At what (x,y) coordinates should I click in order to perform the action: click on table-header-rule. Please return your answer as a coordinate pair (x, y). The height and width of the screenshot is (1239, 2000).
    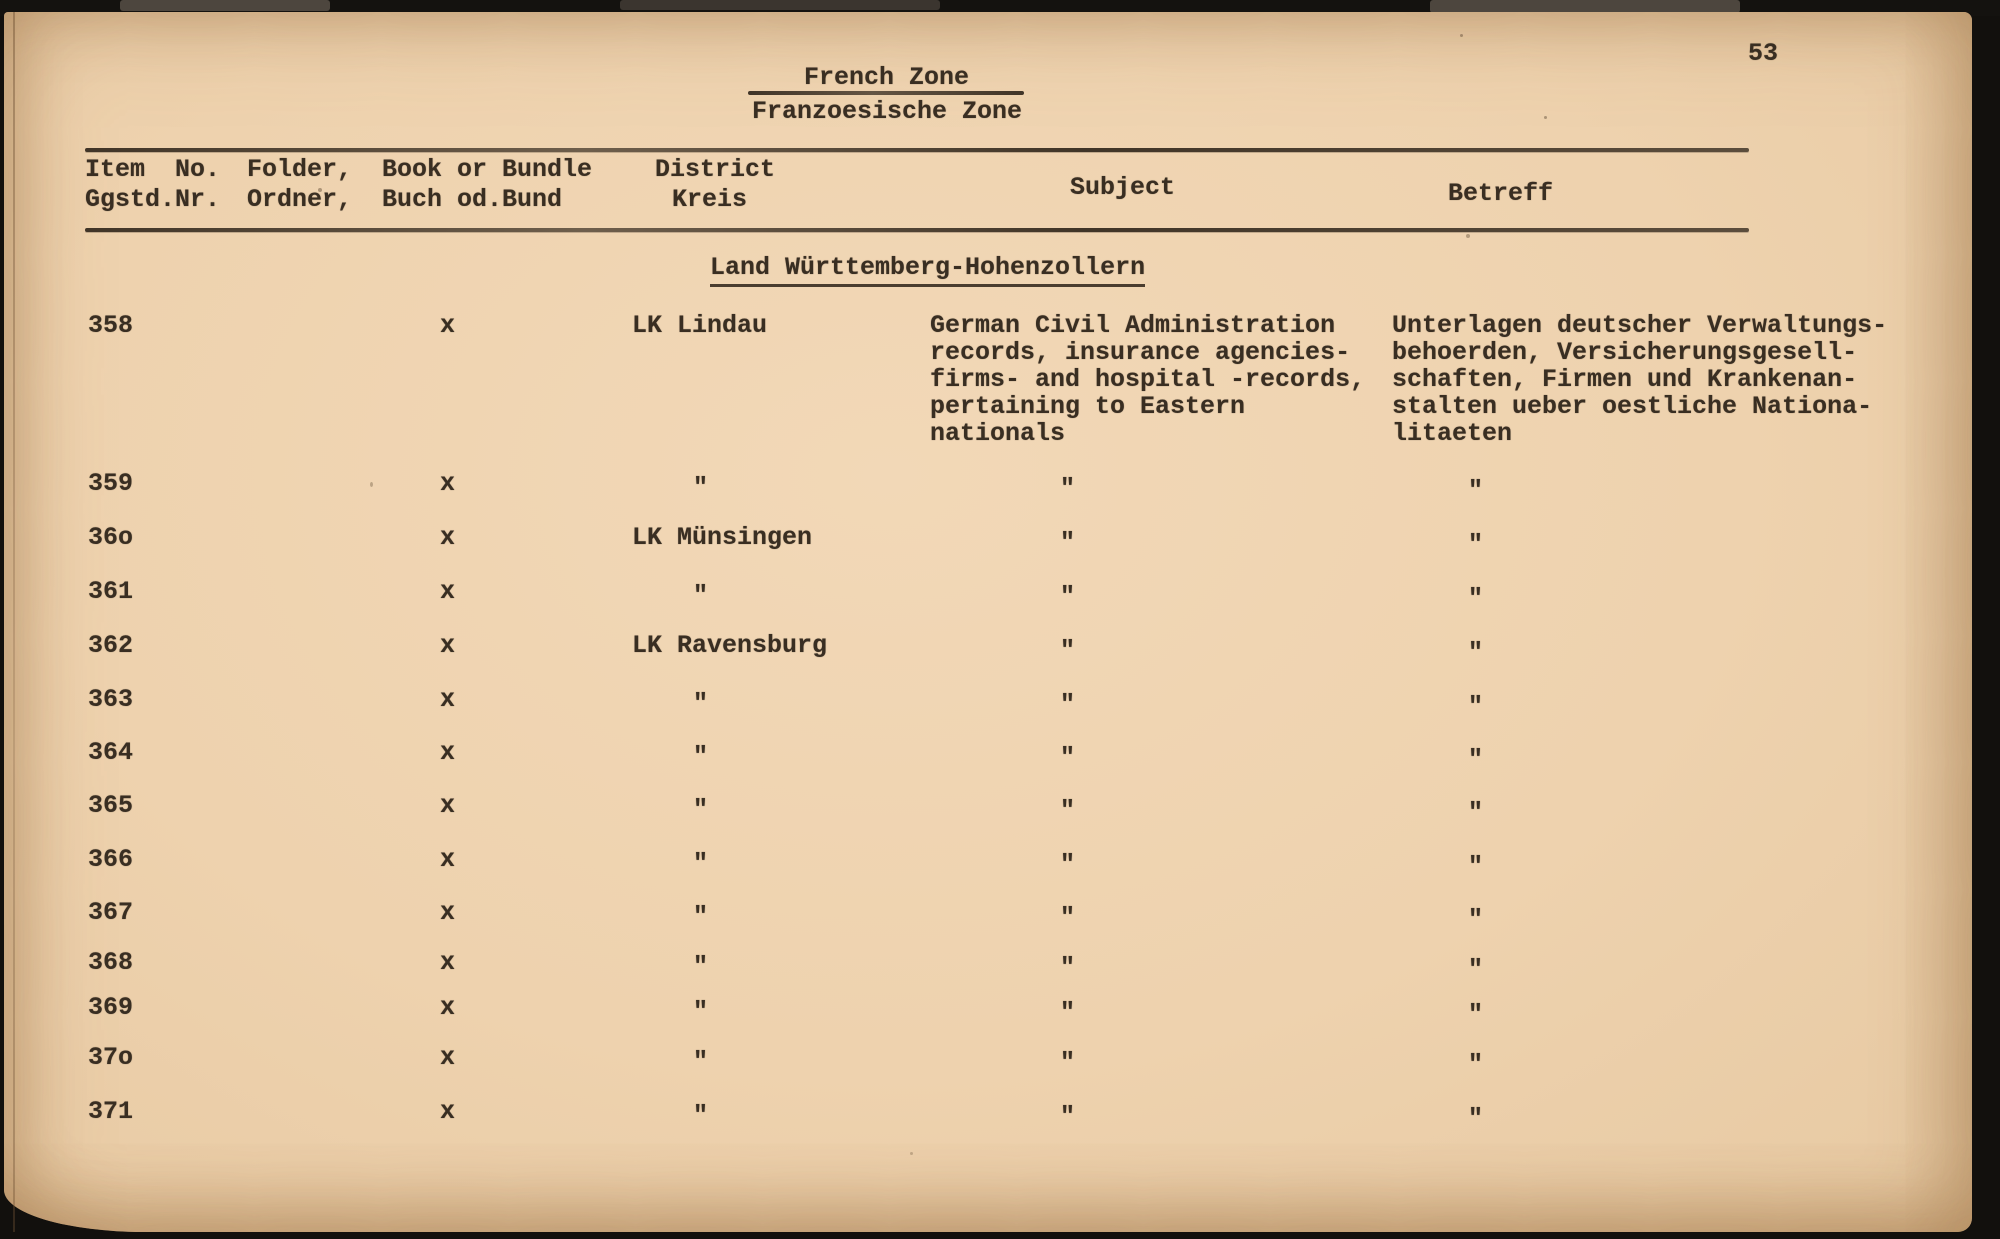
    Looking at the image, I should click on (917, 230).